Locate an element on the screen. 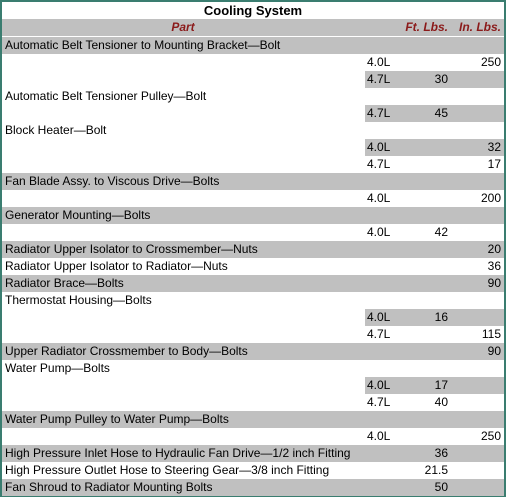 This screenshot has width=506, height=497. part-name: Water Pump—Bolts is located at coordinates (57, 368).